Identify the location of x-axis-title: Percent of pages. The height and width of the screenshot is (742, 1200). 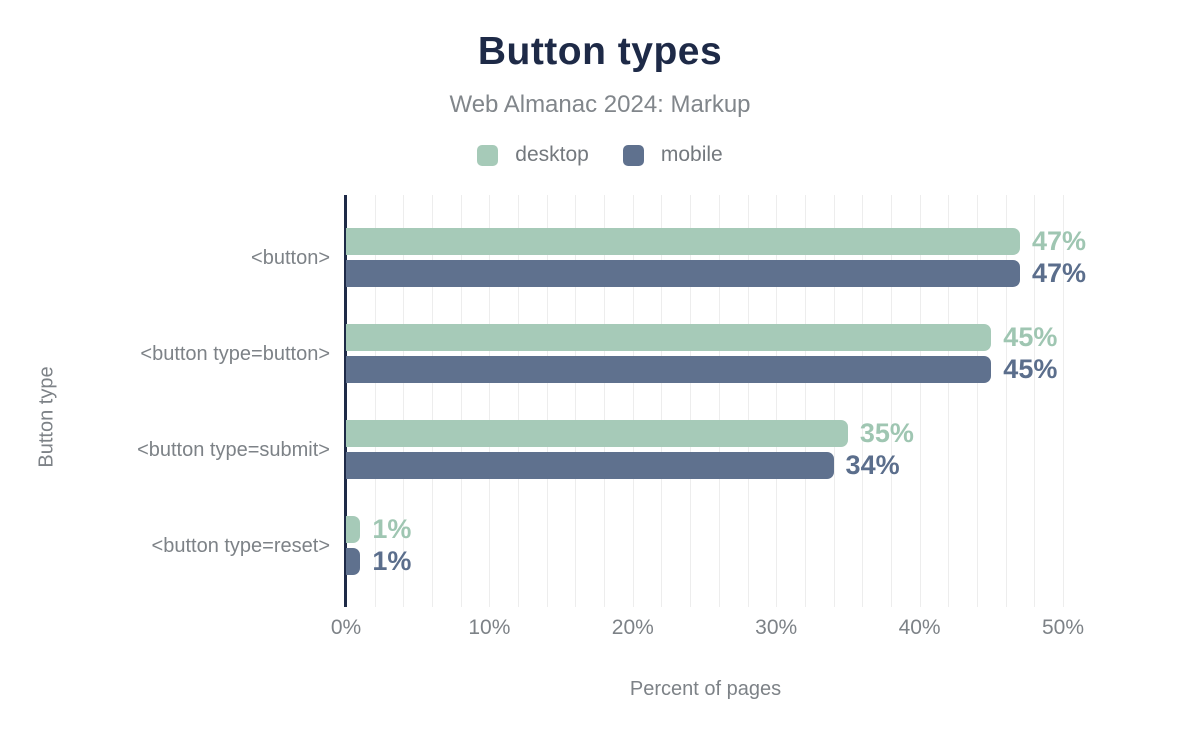
(705, 689).